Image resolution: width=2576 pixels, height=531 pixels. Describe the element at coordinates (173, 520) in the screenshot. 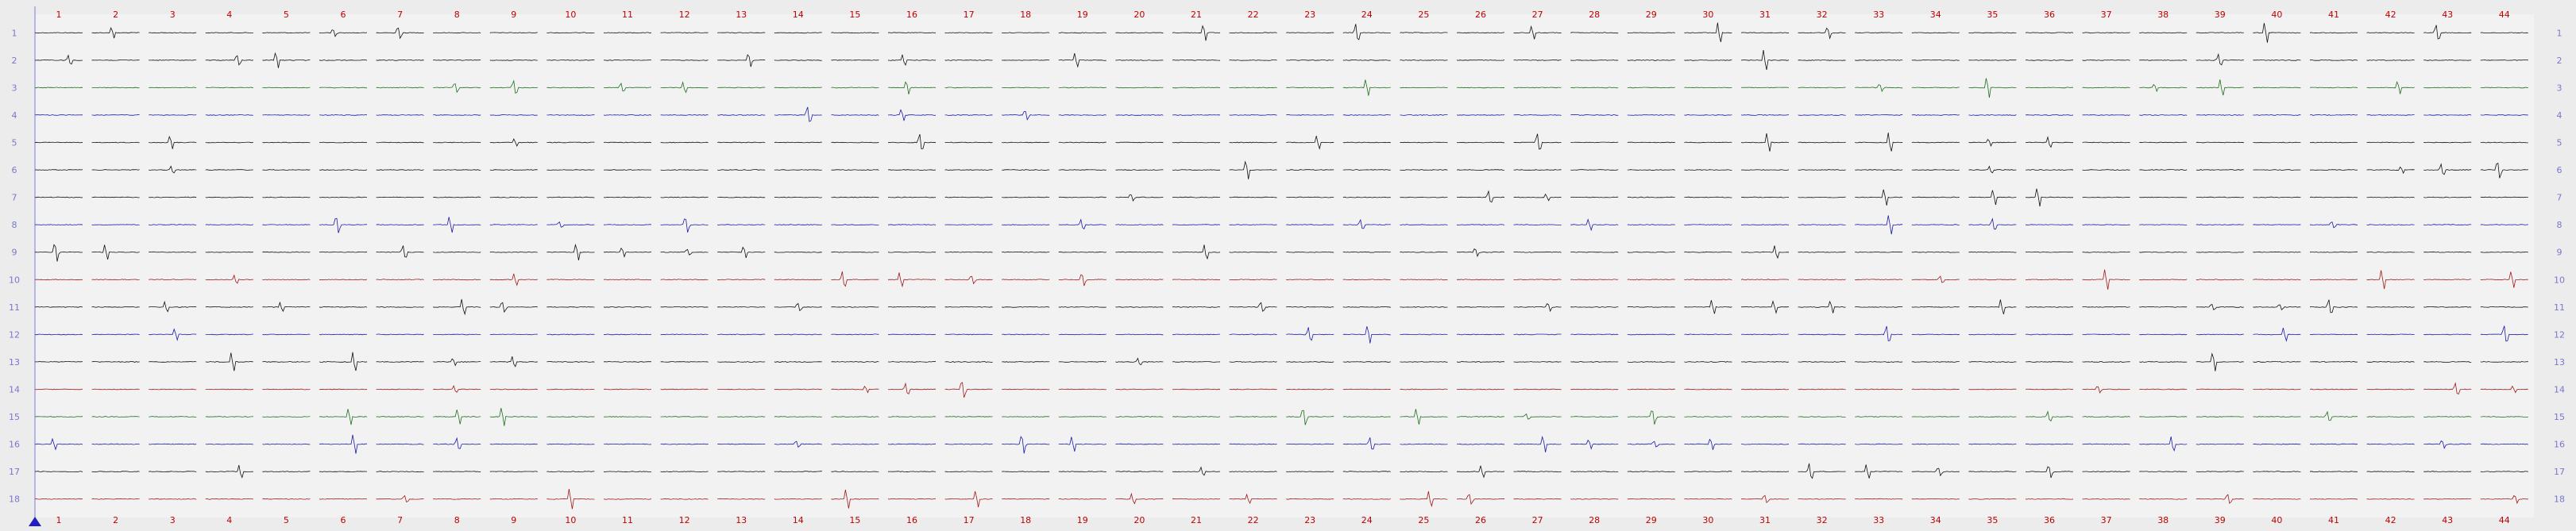

I see `column-number-bottom: 3` at that location.